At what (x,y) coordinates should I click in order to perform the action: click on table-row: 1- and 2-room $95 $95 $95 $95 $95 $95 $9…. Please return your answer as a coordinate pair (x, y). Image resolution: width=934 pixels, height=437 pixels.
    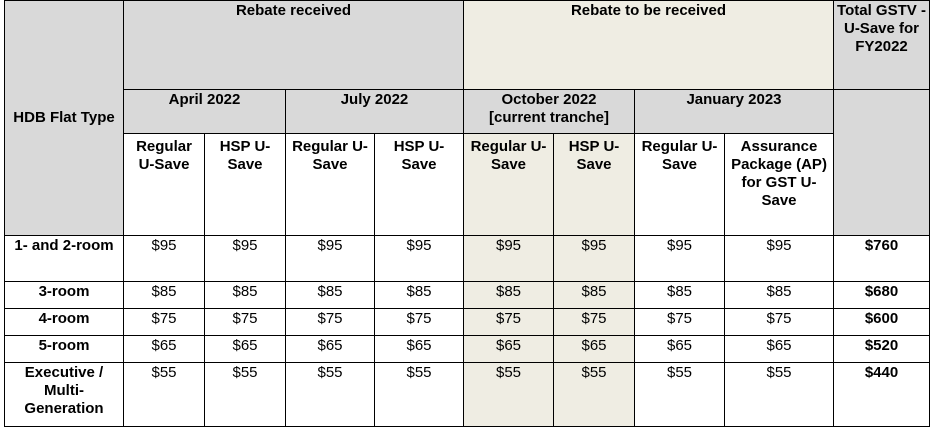
    Looking at the image, I should click on (467, 258).